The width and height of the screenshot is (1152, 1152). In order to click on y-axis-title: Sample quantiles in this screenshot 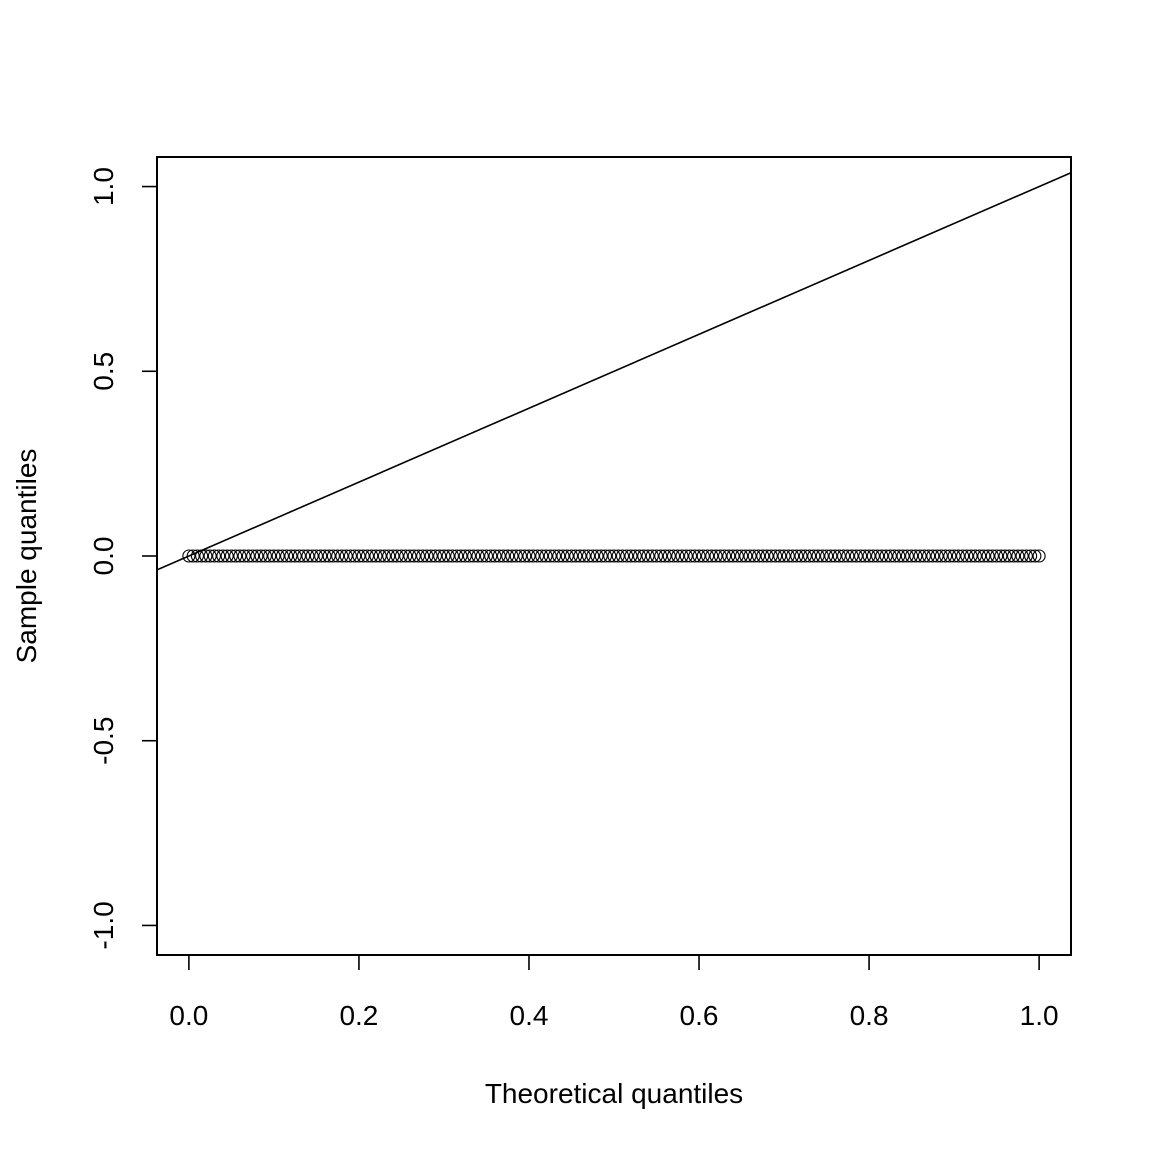, I will do `click(26, 556)`.